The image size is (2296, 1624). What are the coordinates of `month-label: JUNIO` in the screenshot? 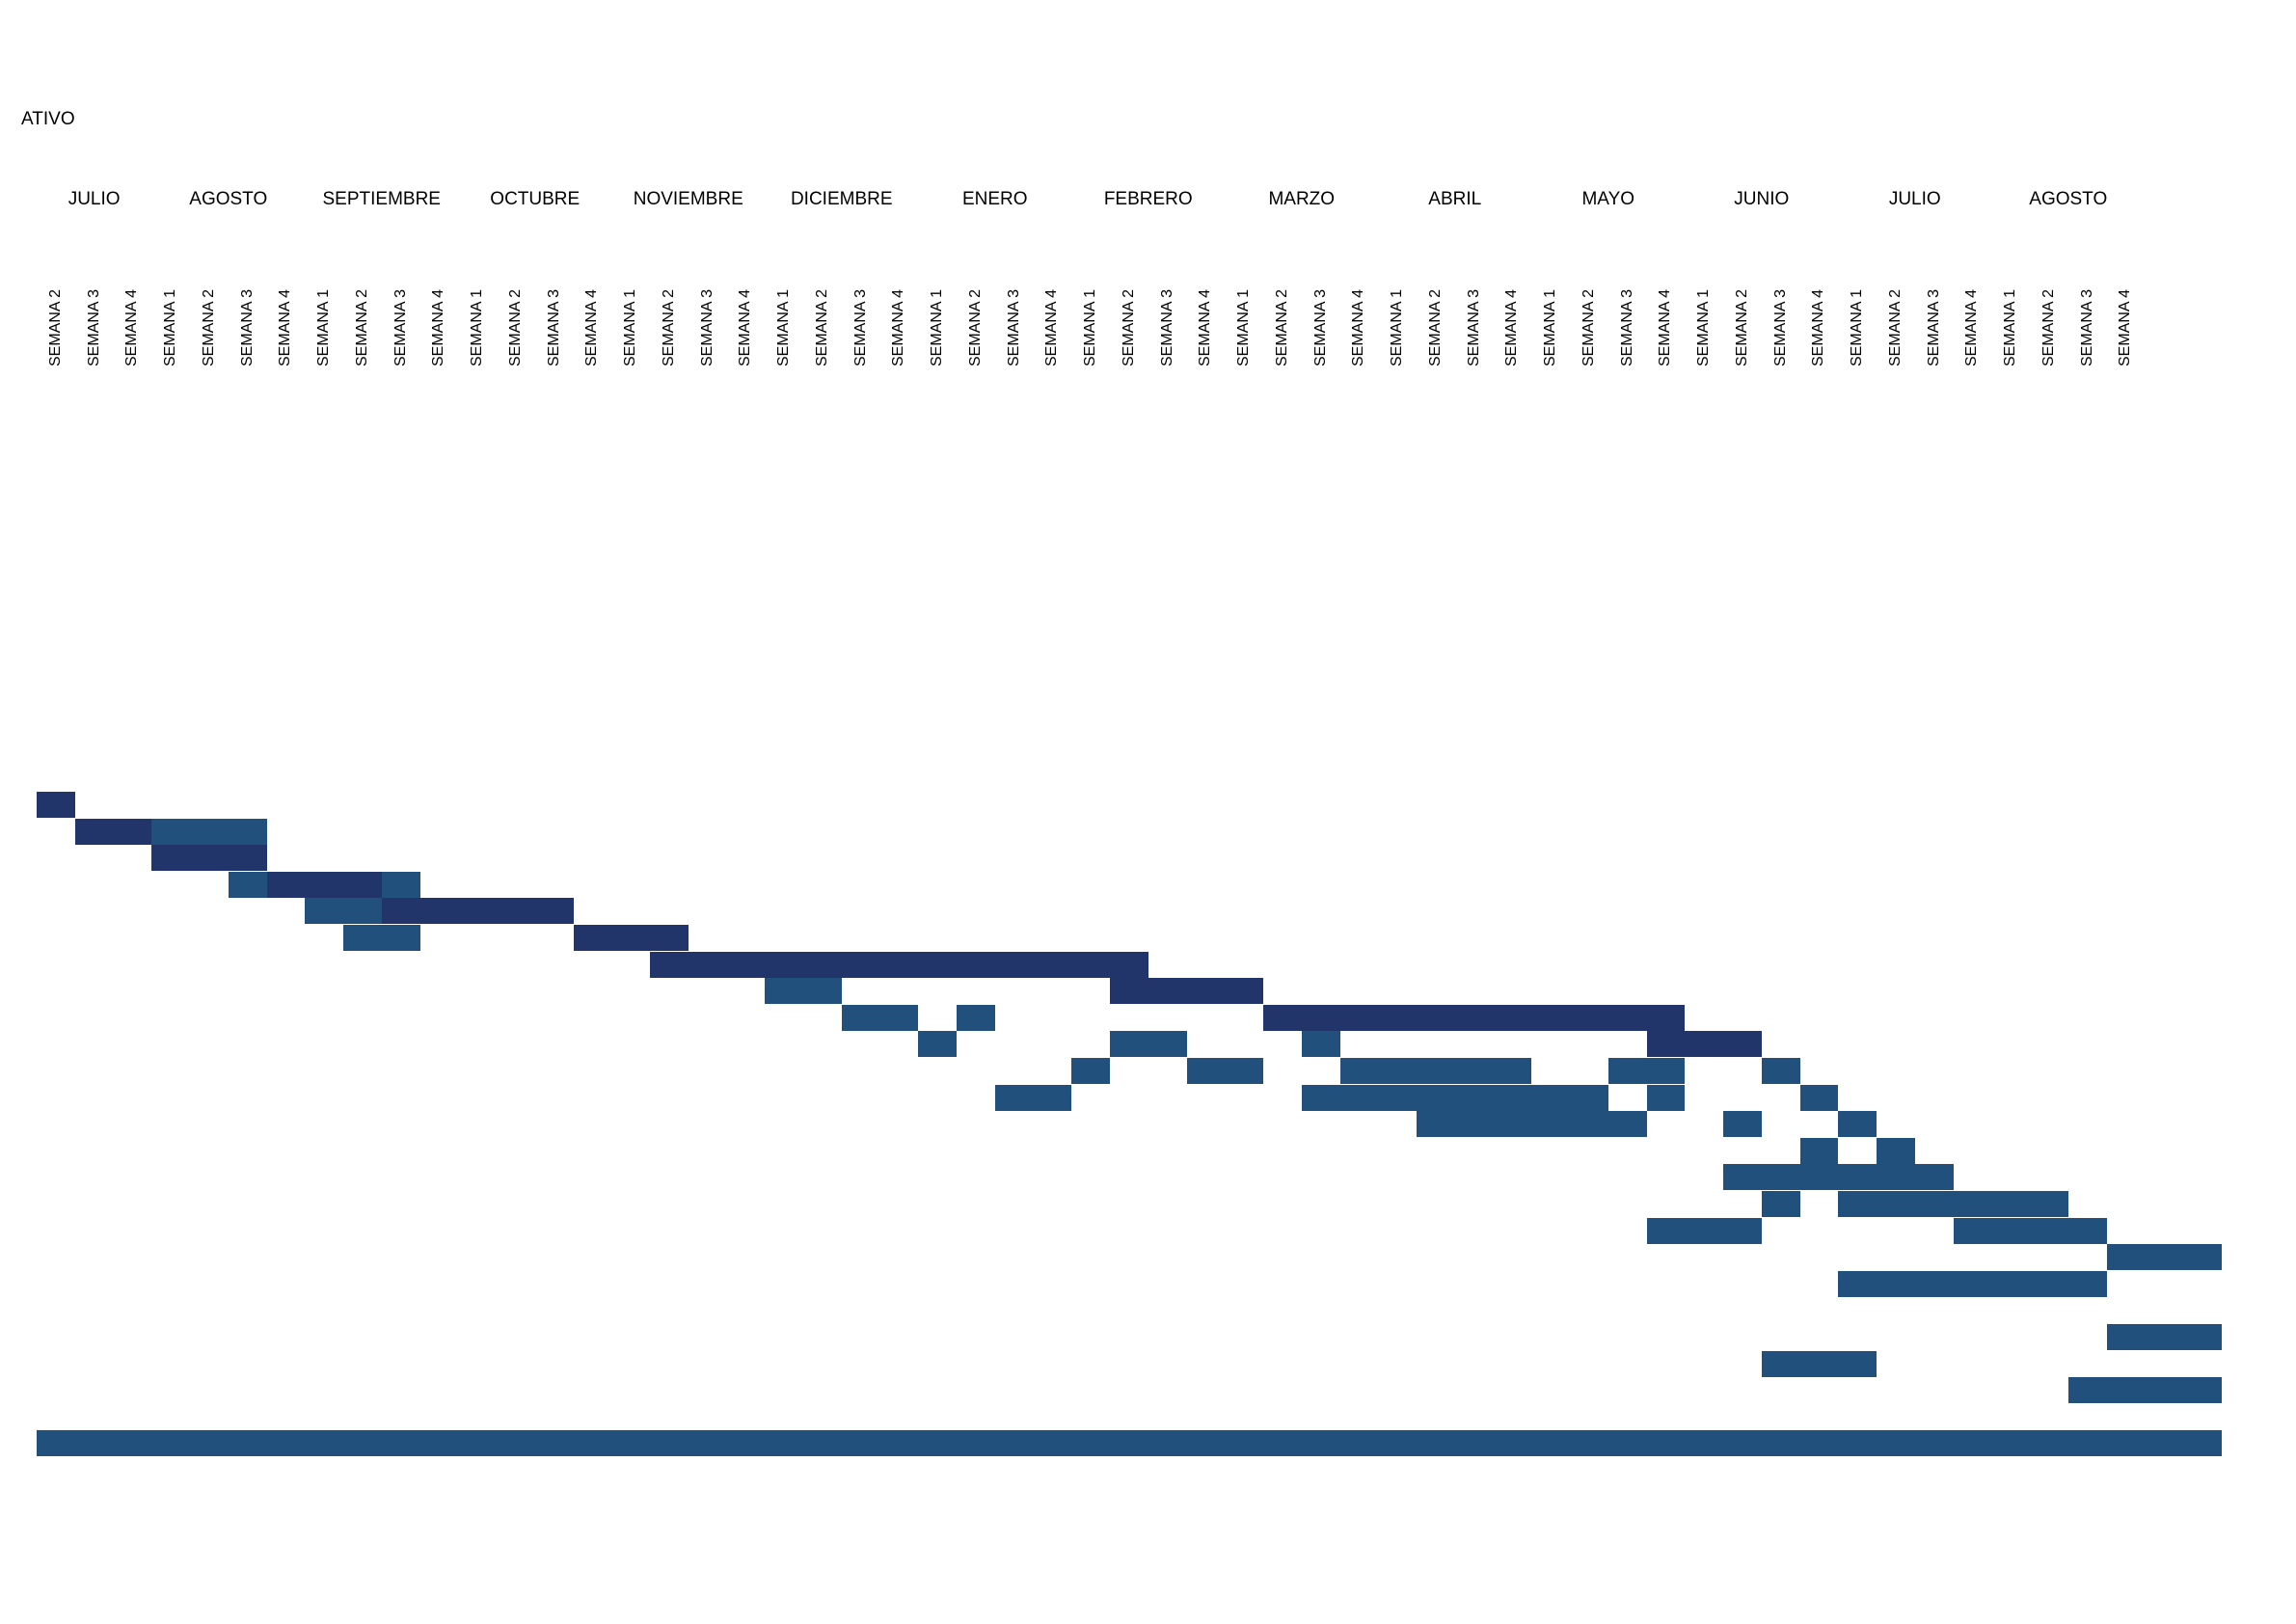 It's located at (1762, 199).